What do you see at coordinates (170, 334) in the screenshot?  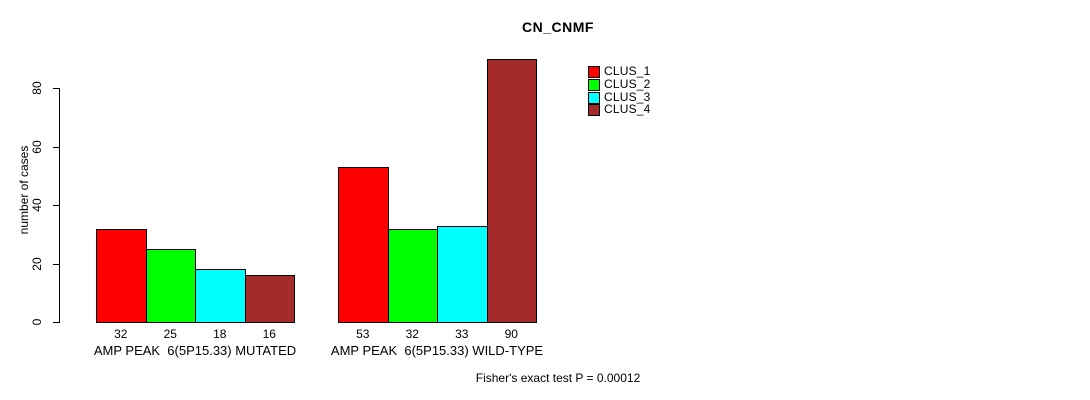 I see `bar-value-label: 25` at bounding box center [170, 334].